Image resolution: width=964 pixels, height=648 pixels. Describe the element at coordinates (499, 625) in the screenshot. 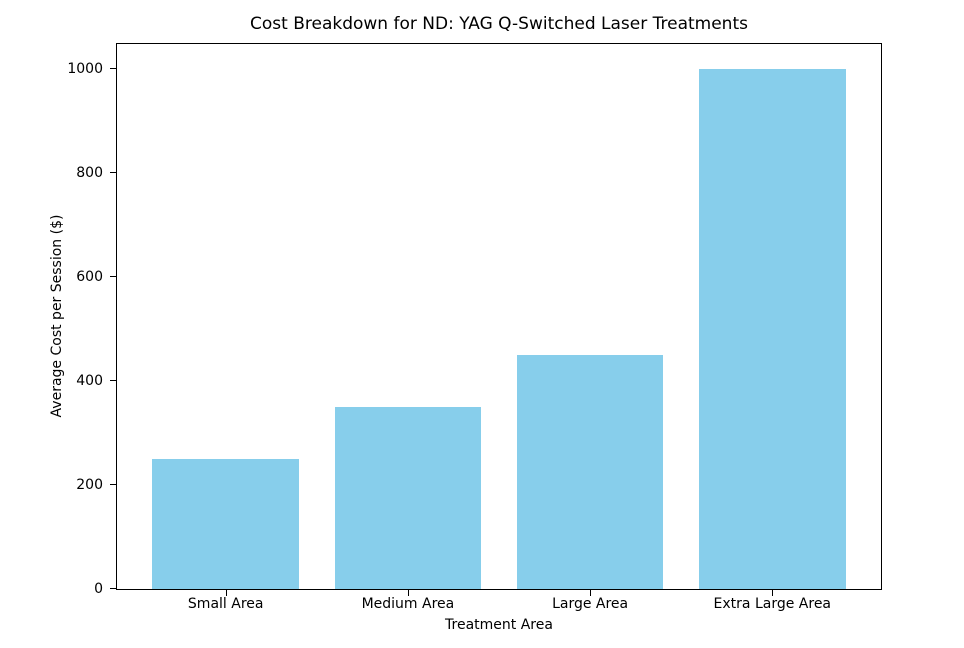

I see `x-axis-label: Treatment Area` at that location.